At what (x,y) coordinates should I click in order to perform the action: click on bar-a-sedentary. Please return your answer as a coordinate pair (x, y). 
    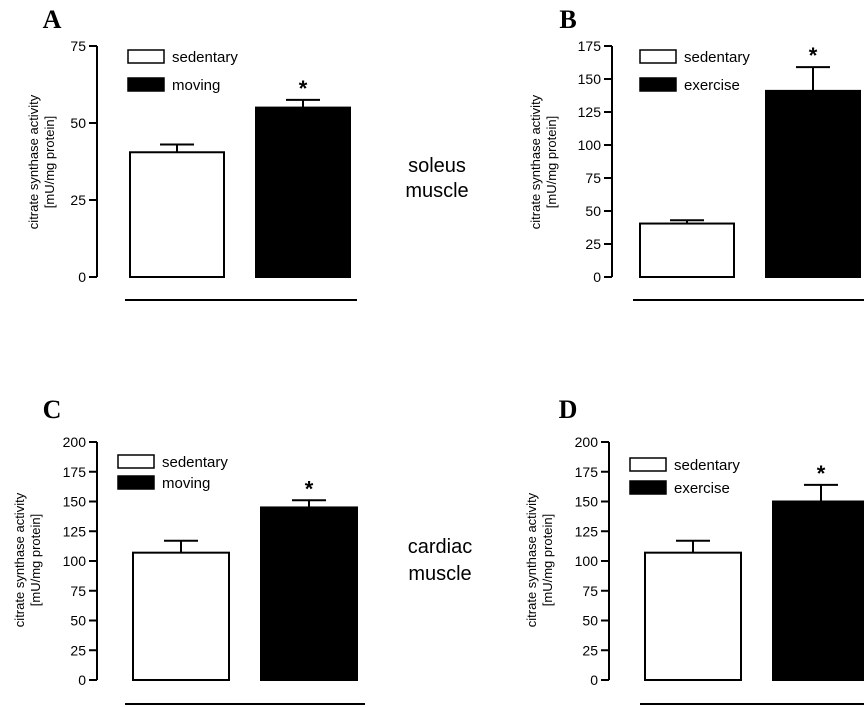
    Looking at the image, I should click on (177, 214).